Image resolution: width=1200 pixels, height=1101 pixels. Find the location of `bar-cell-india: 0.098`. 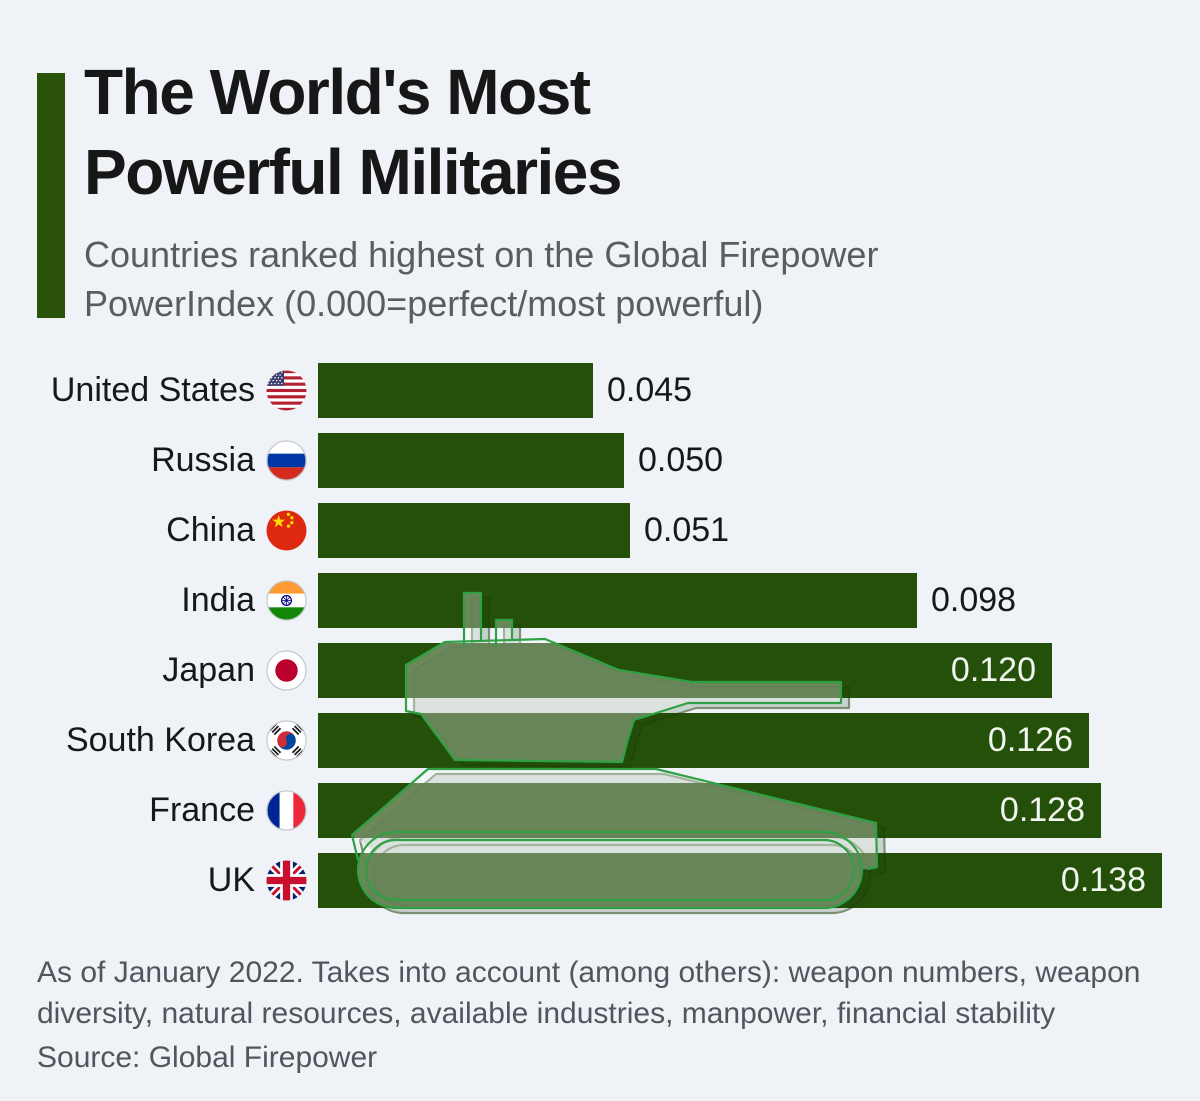

bar-cell-india: 0.098 is located at coordinates (759, 600).